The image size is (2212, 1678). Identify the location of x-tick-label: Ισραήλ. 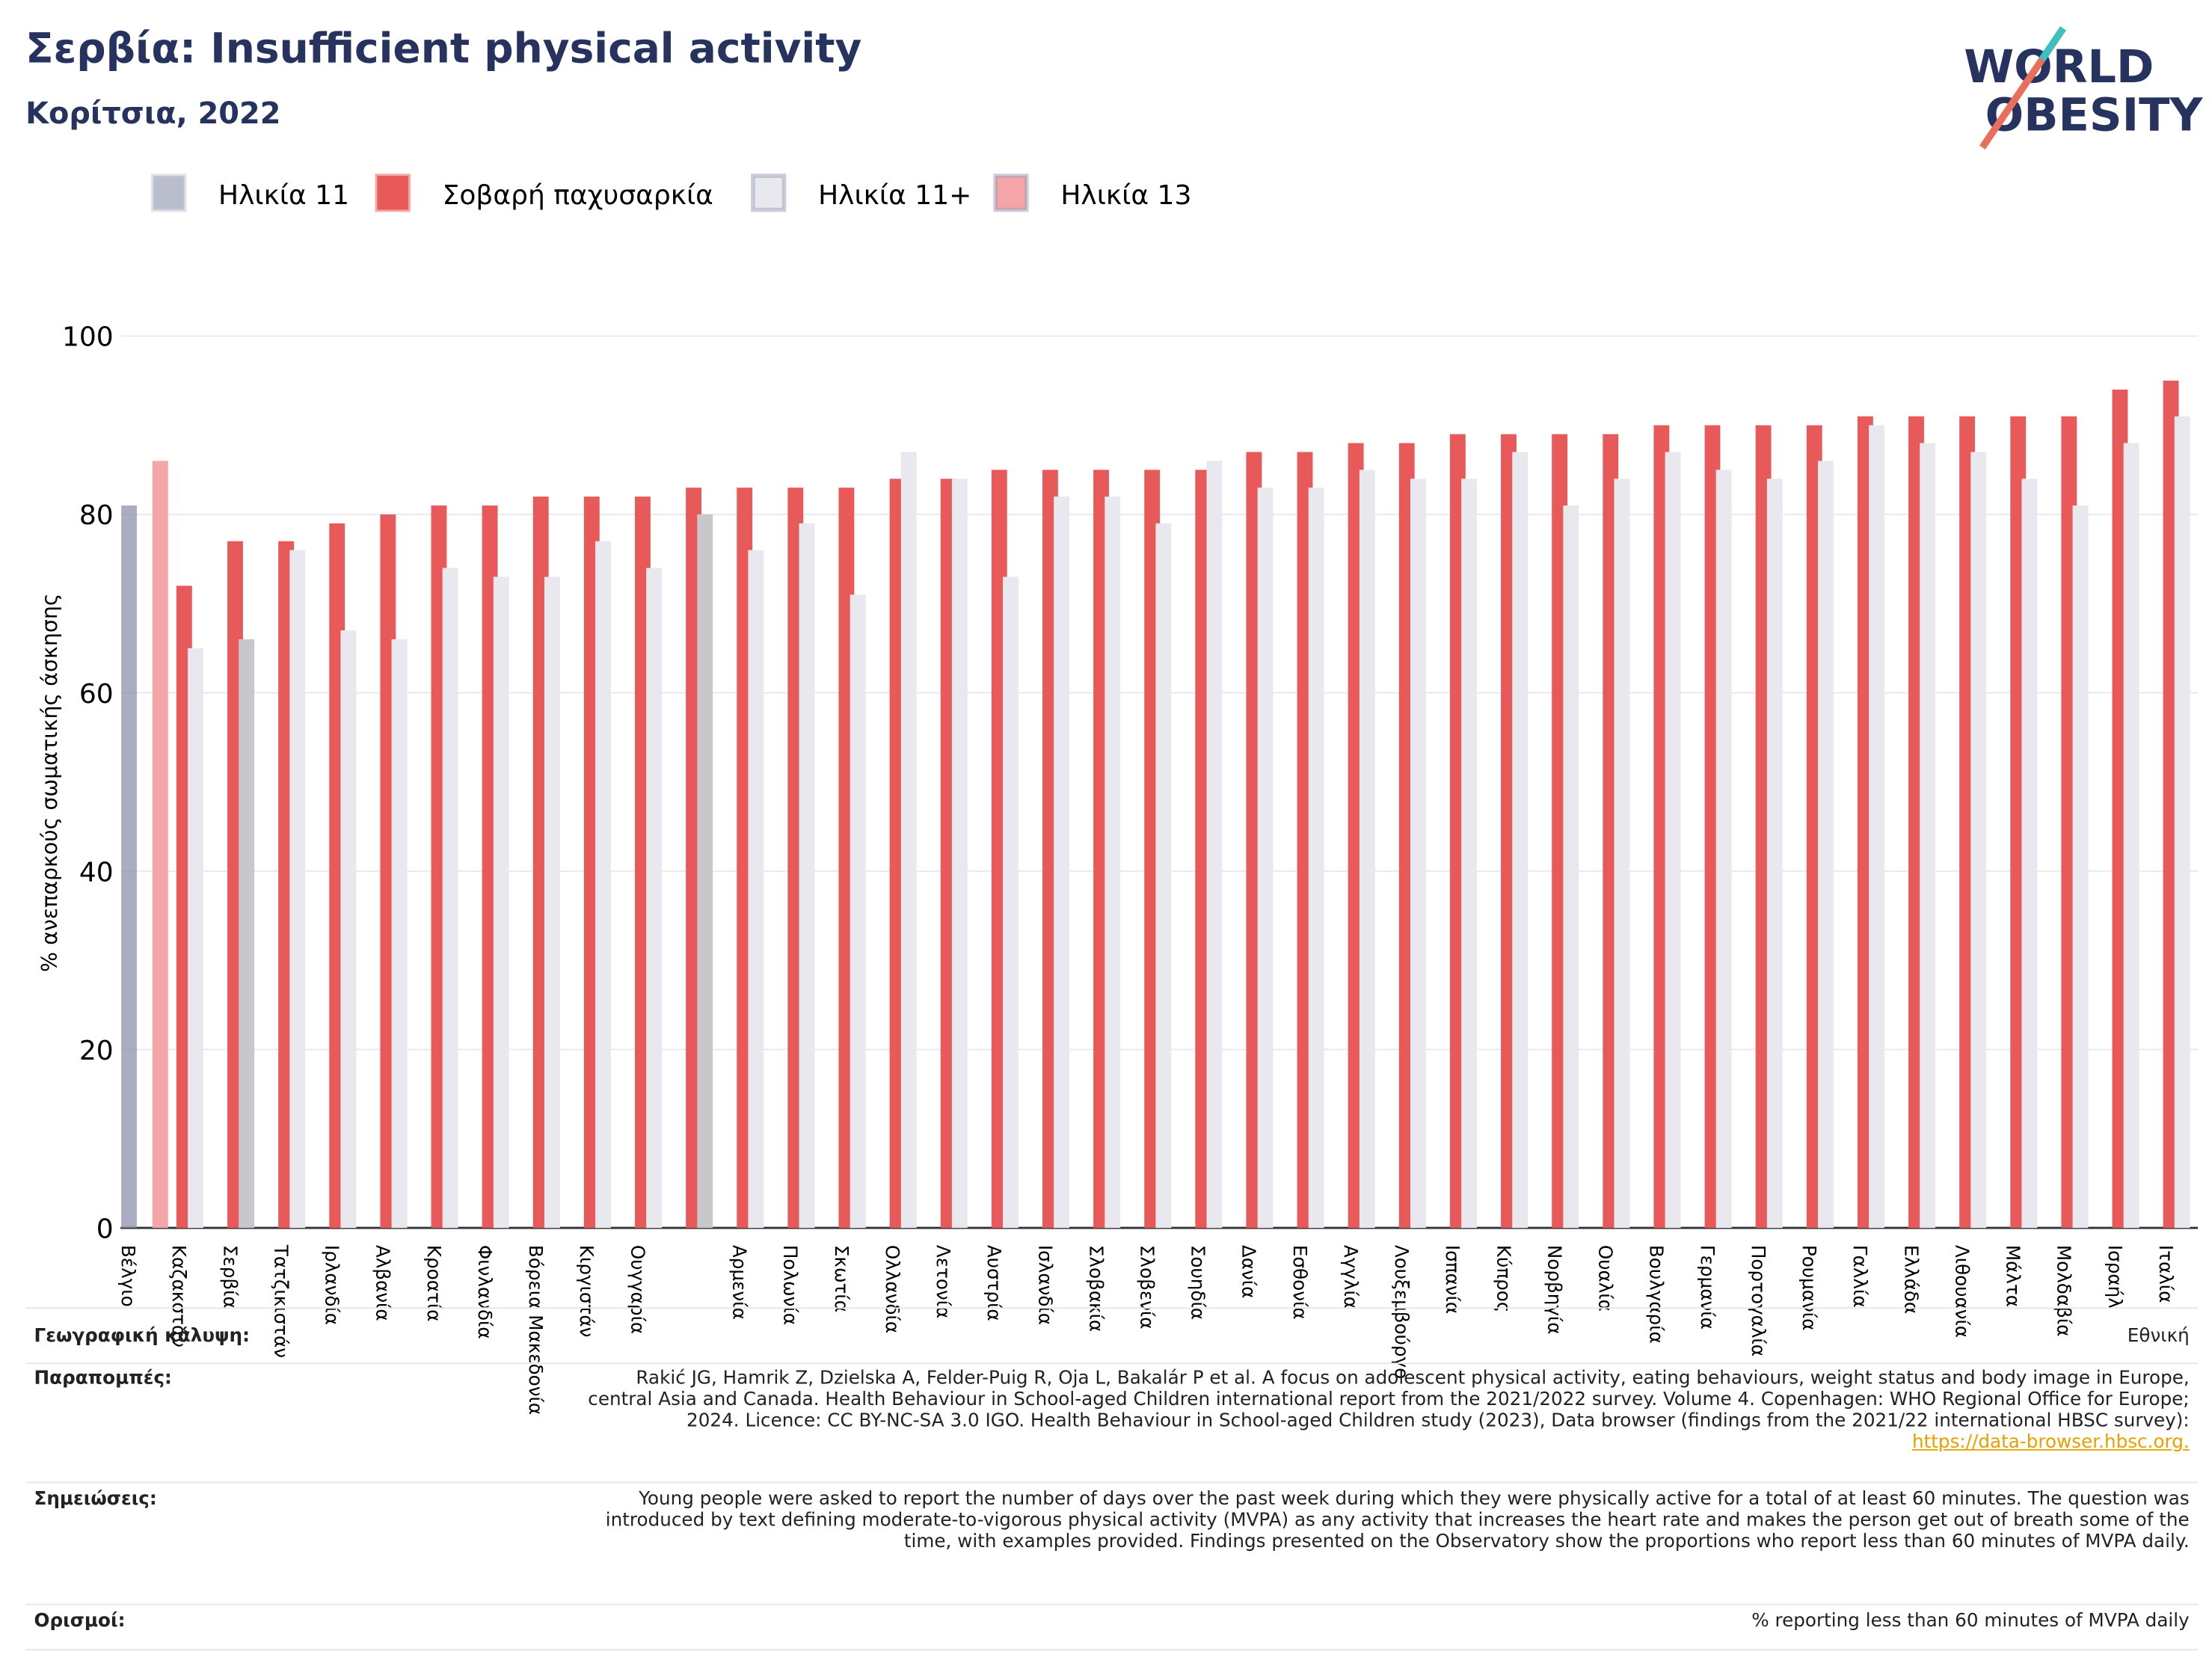
(2115, 1277).